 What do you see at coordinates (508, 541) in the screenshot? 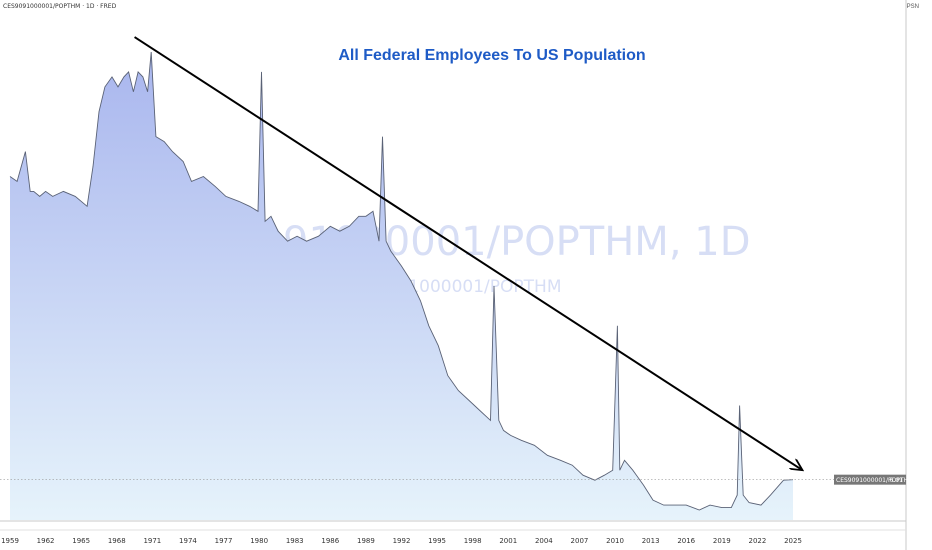
I see `x-tick-label: 2001` at bounding box center [508, 541].